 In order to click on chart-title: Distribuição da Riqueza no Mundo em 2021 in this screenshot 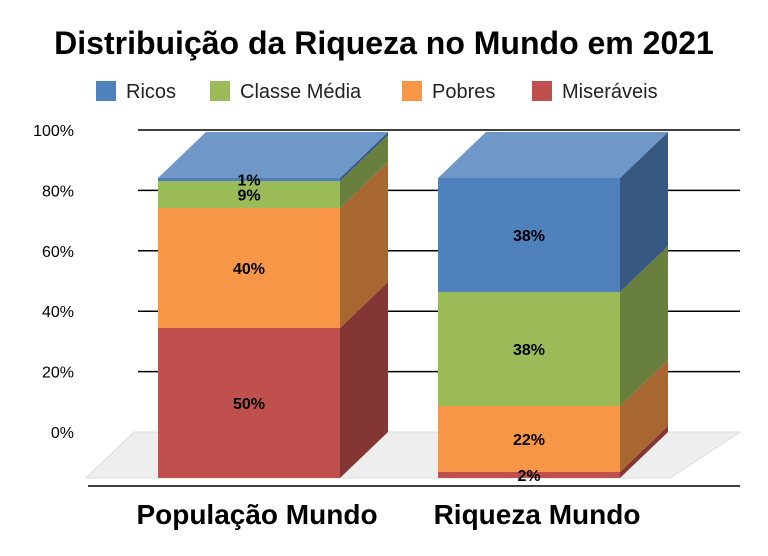, I will do `click(384, 43)`.